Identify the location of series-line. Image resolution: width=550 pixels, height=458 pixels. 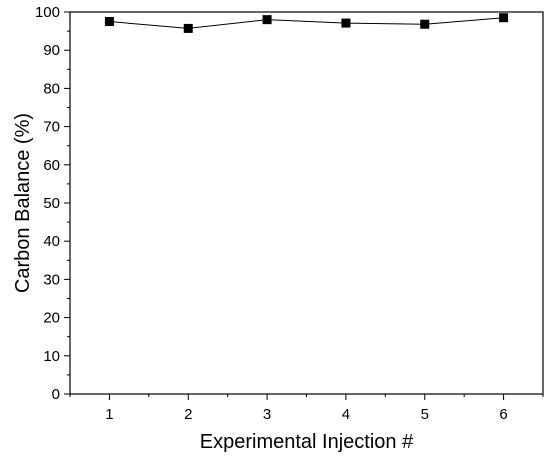
(306, 23).